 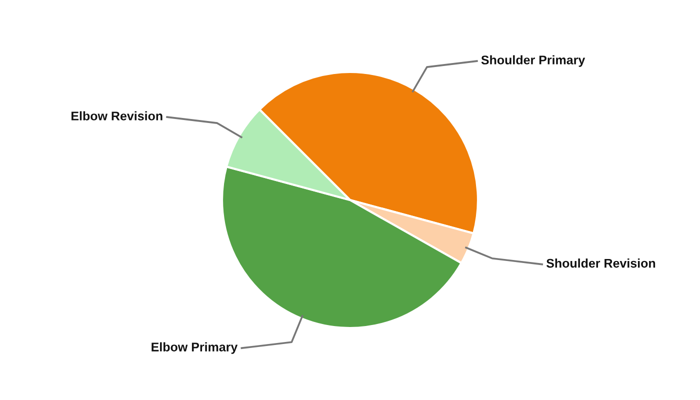 I want to click on slice-label: Elbow Revision, so click(x=117, y=115).